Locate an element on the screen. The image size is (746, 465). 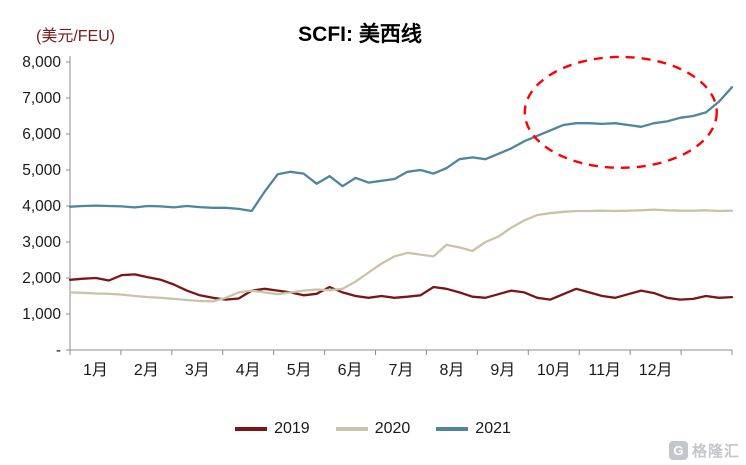
x-tick-label: 12月 is located at coordinates (656, 370).